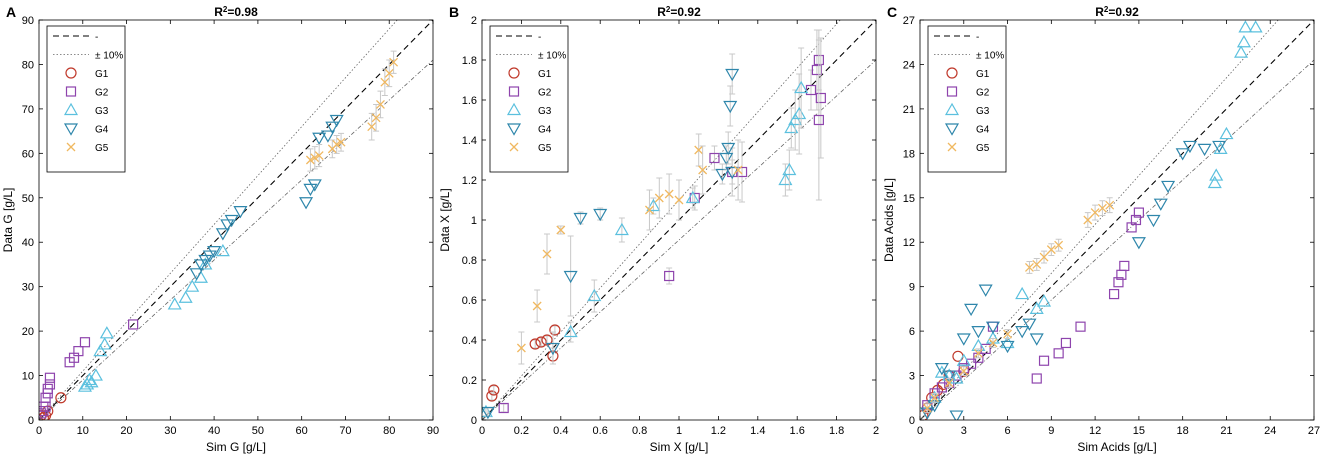 The image size is (1325, 461). Describe the element at coordinates (912, 377) in the screenshot. I see `y-tick-label: 3` at that location.